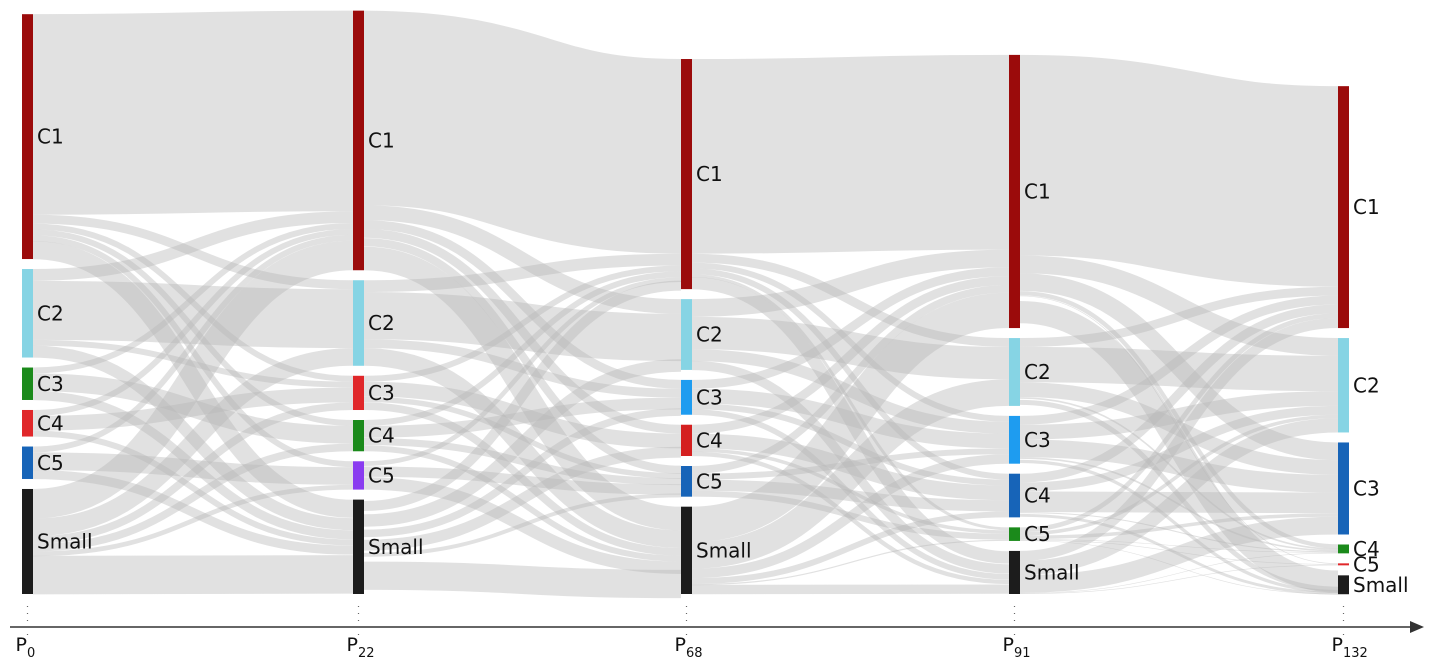 The width and height of the screenshot is (1444, 664). I want to click on flow-P22-C5-to-P68-C5, so click(522, 480).